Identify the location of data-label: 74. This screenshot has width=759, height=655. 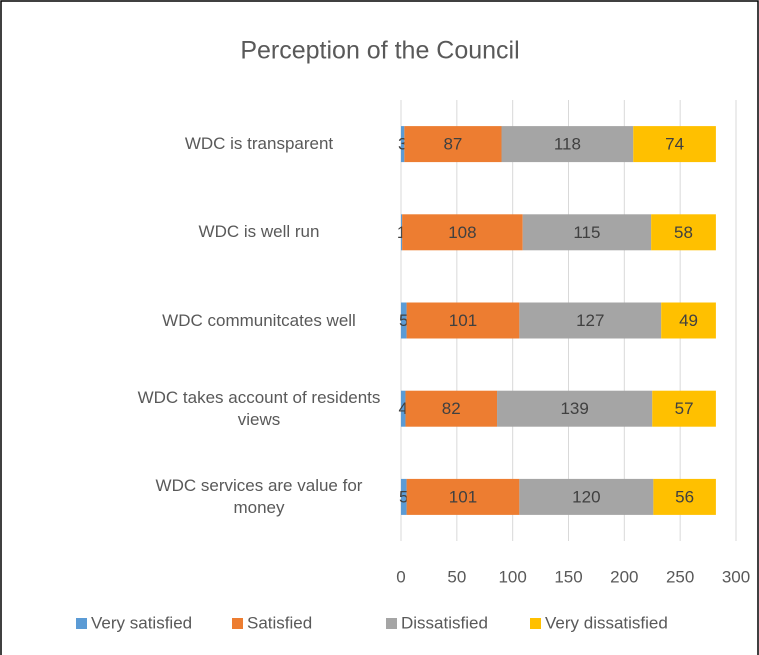
(674, 144).